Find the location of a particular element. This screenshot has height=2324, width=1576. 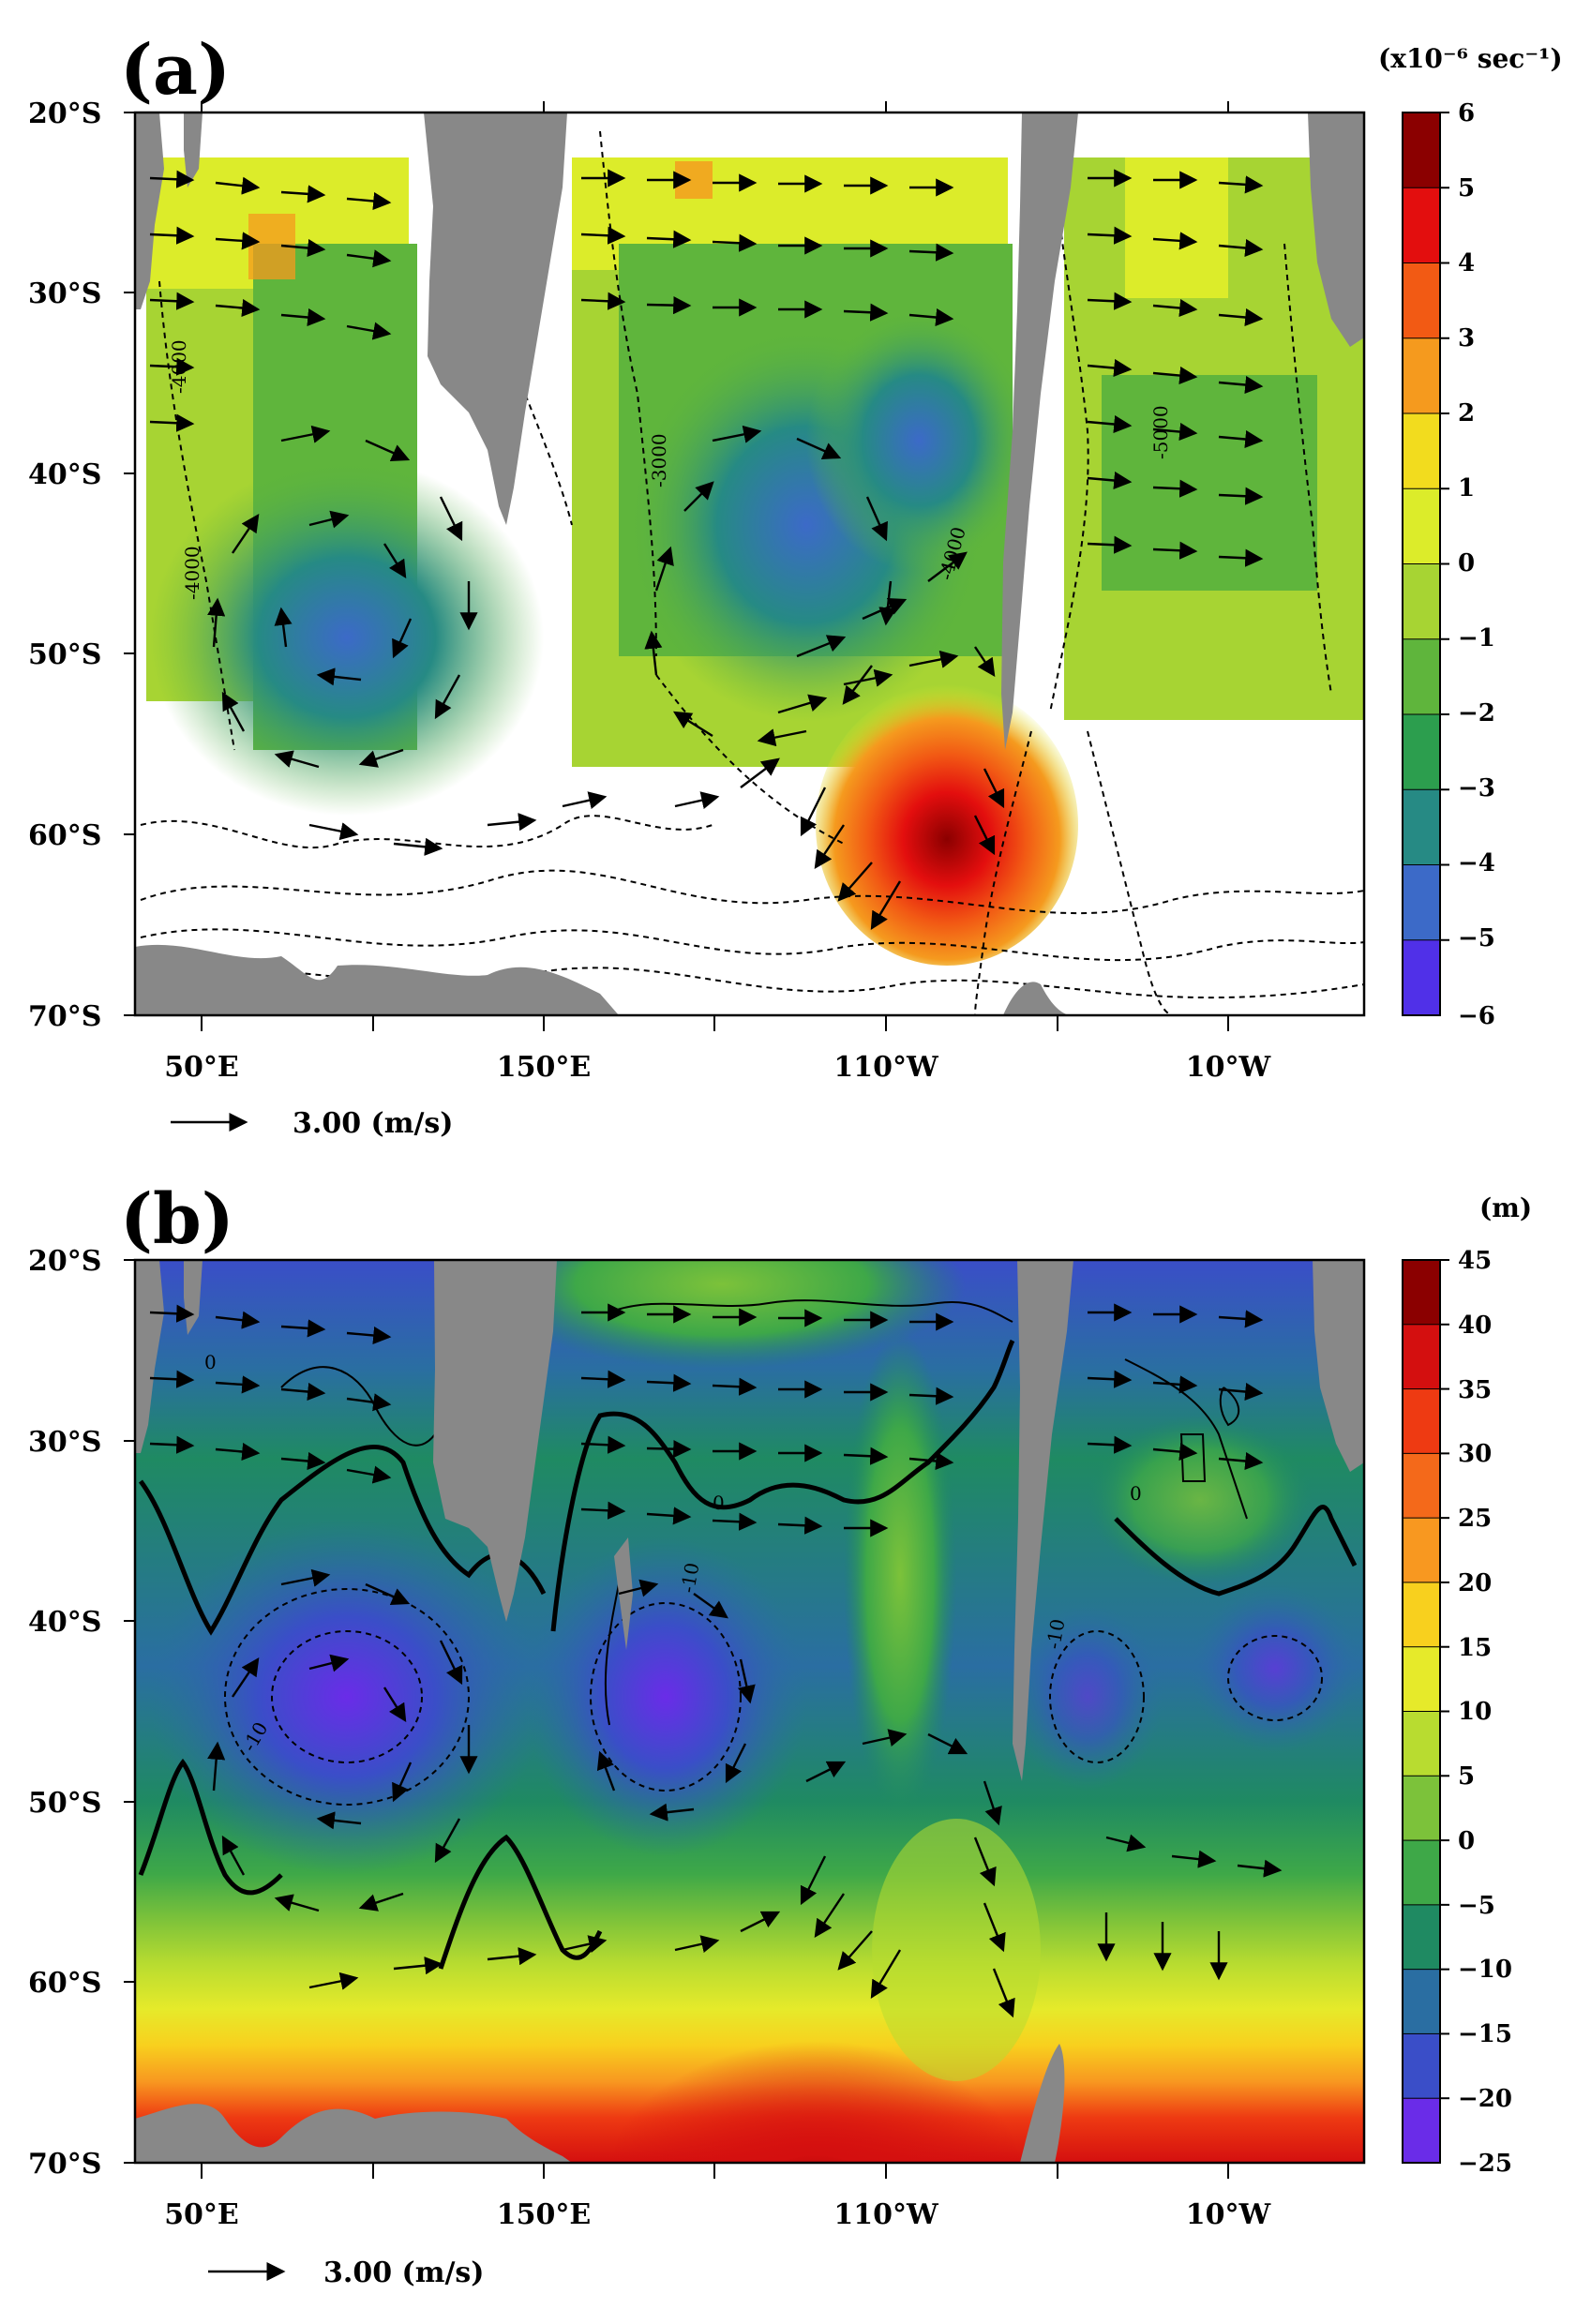

panel-a-colorbar-frame is located at coordinates (1422, 564).